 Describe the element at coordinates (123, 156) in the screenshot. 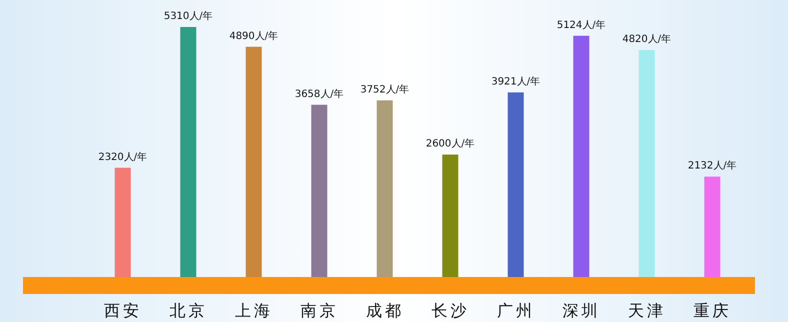

I see `data-label: 2320人/年` at that location.